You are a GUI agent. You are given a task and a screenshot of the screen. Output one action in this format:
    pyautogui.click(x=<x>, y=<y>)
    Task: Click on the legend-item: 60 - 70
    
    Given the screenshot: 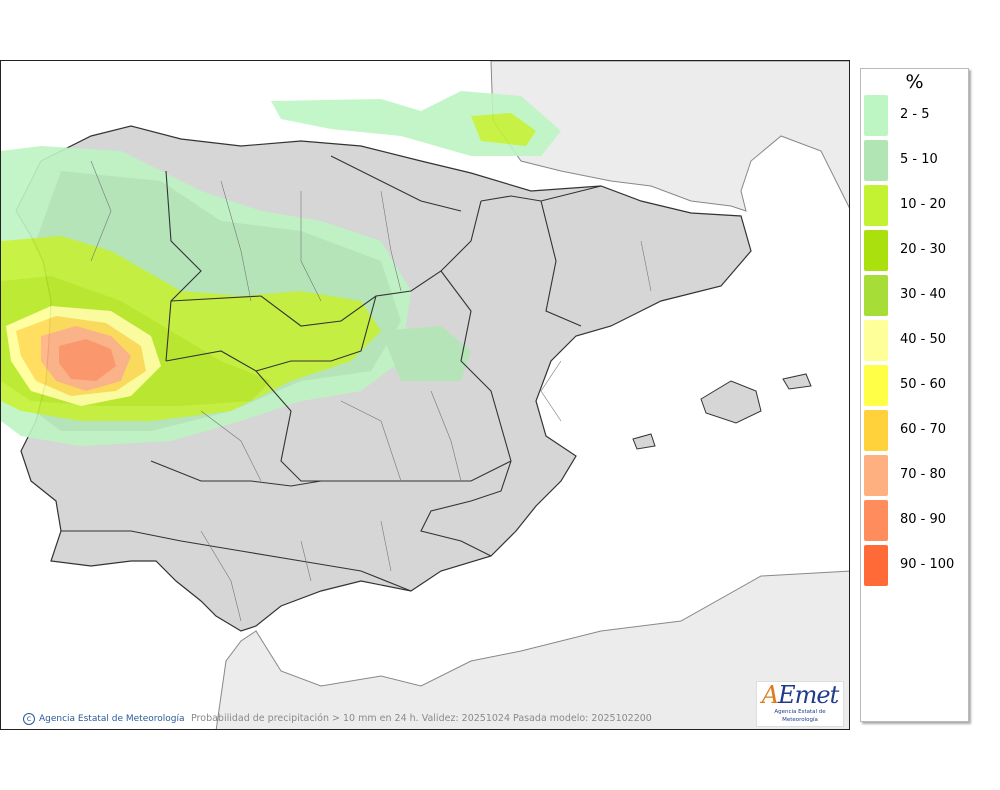 What is the action you would take?
    pyautogui.click(x=916, y=431)
    